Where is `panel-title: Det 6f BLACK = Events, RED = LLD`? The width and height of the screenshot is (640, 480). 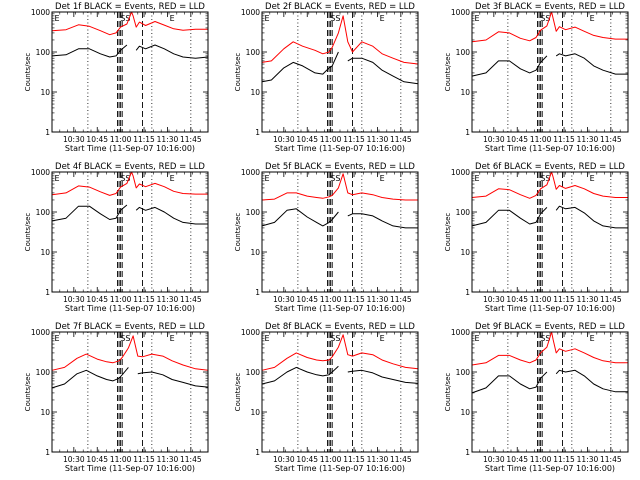 panel-title: Det 6f BLACK = Events, RED = LLD is located at coordinates (550, 167).